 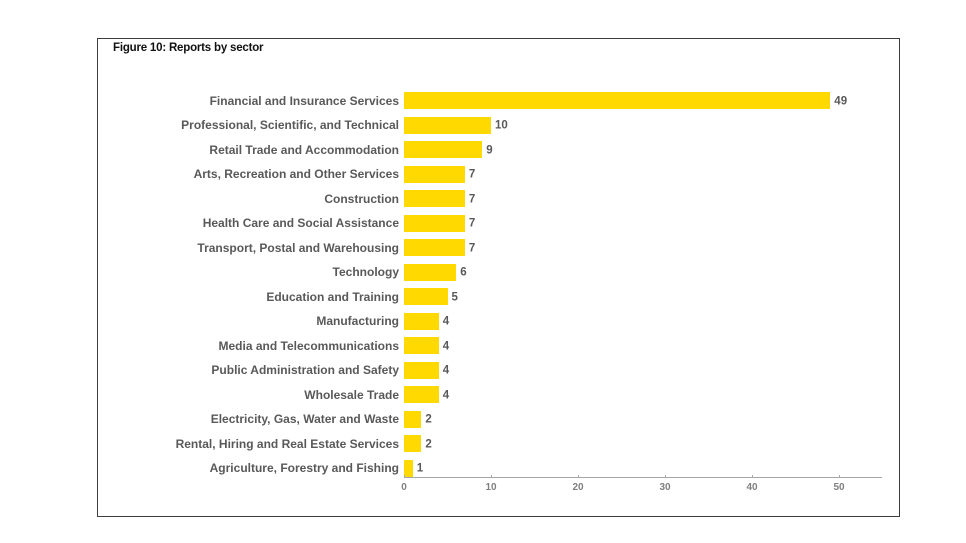 I want to click on bar-row: Electricity, Gas, Water and Waste 2, so click(x=498, y=419).